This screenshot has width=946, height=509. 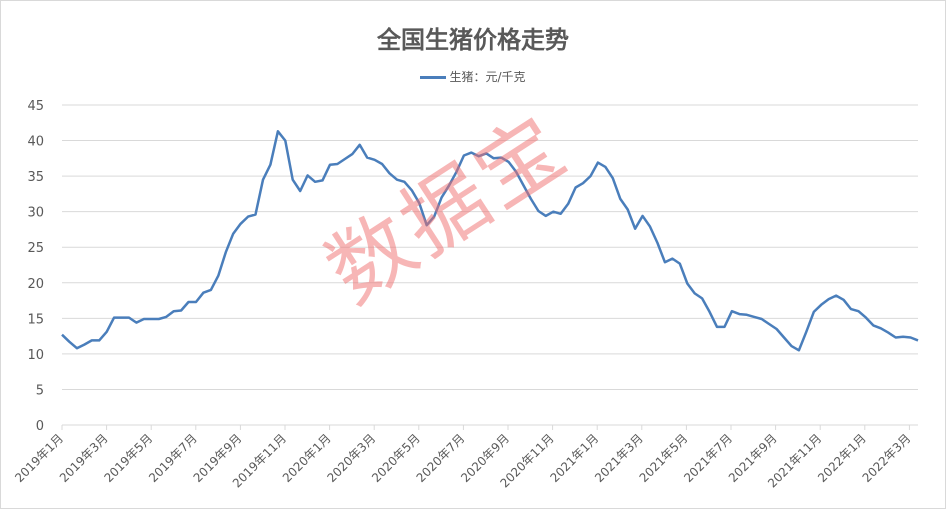 I want to click on y-tick-label: 5, so click(x=40, y=390).